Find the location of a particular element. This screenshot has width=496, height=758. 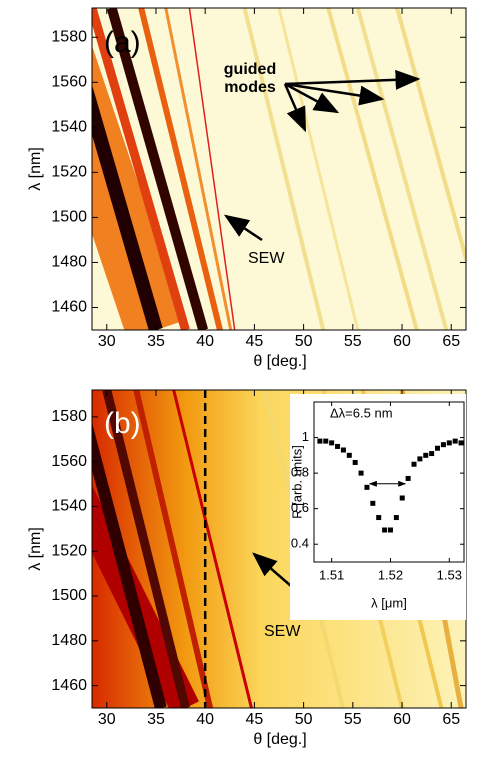

x-tick-label: 1.51 is located at coordinates (331, 574).